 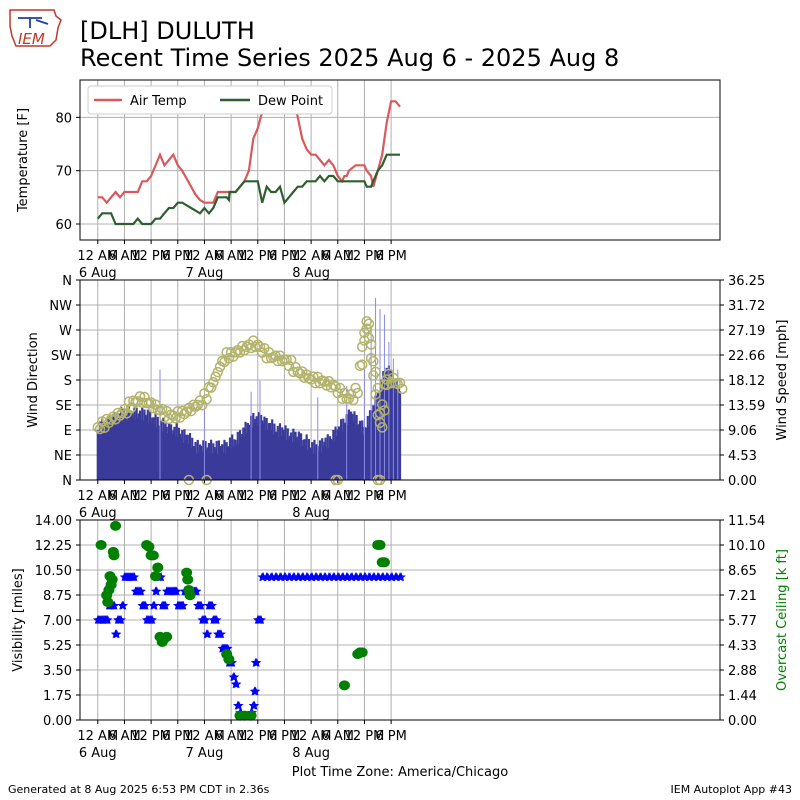 What do you see at coordinates (151, 736) in the screenshot?
I see `x-tick-label: 12 PM` at bounding box center [151, 736].